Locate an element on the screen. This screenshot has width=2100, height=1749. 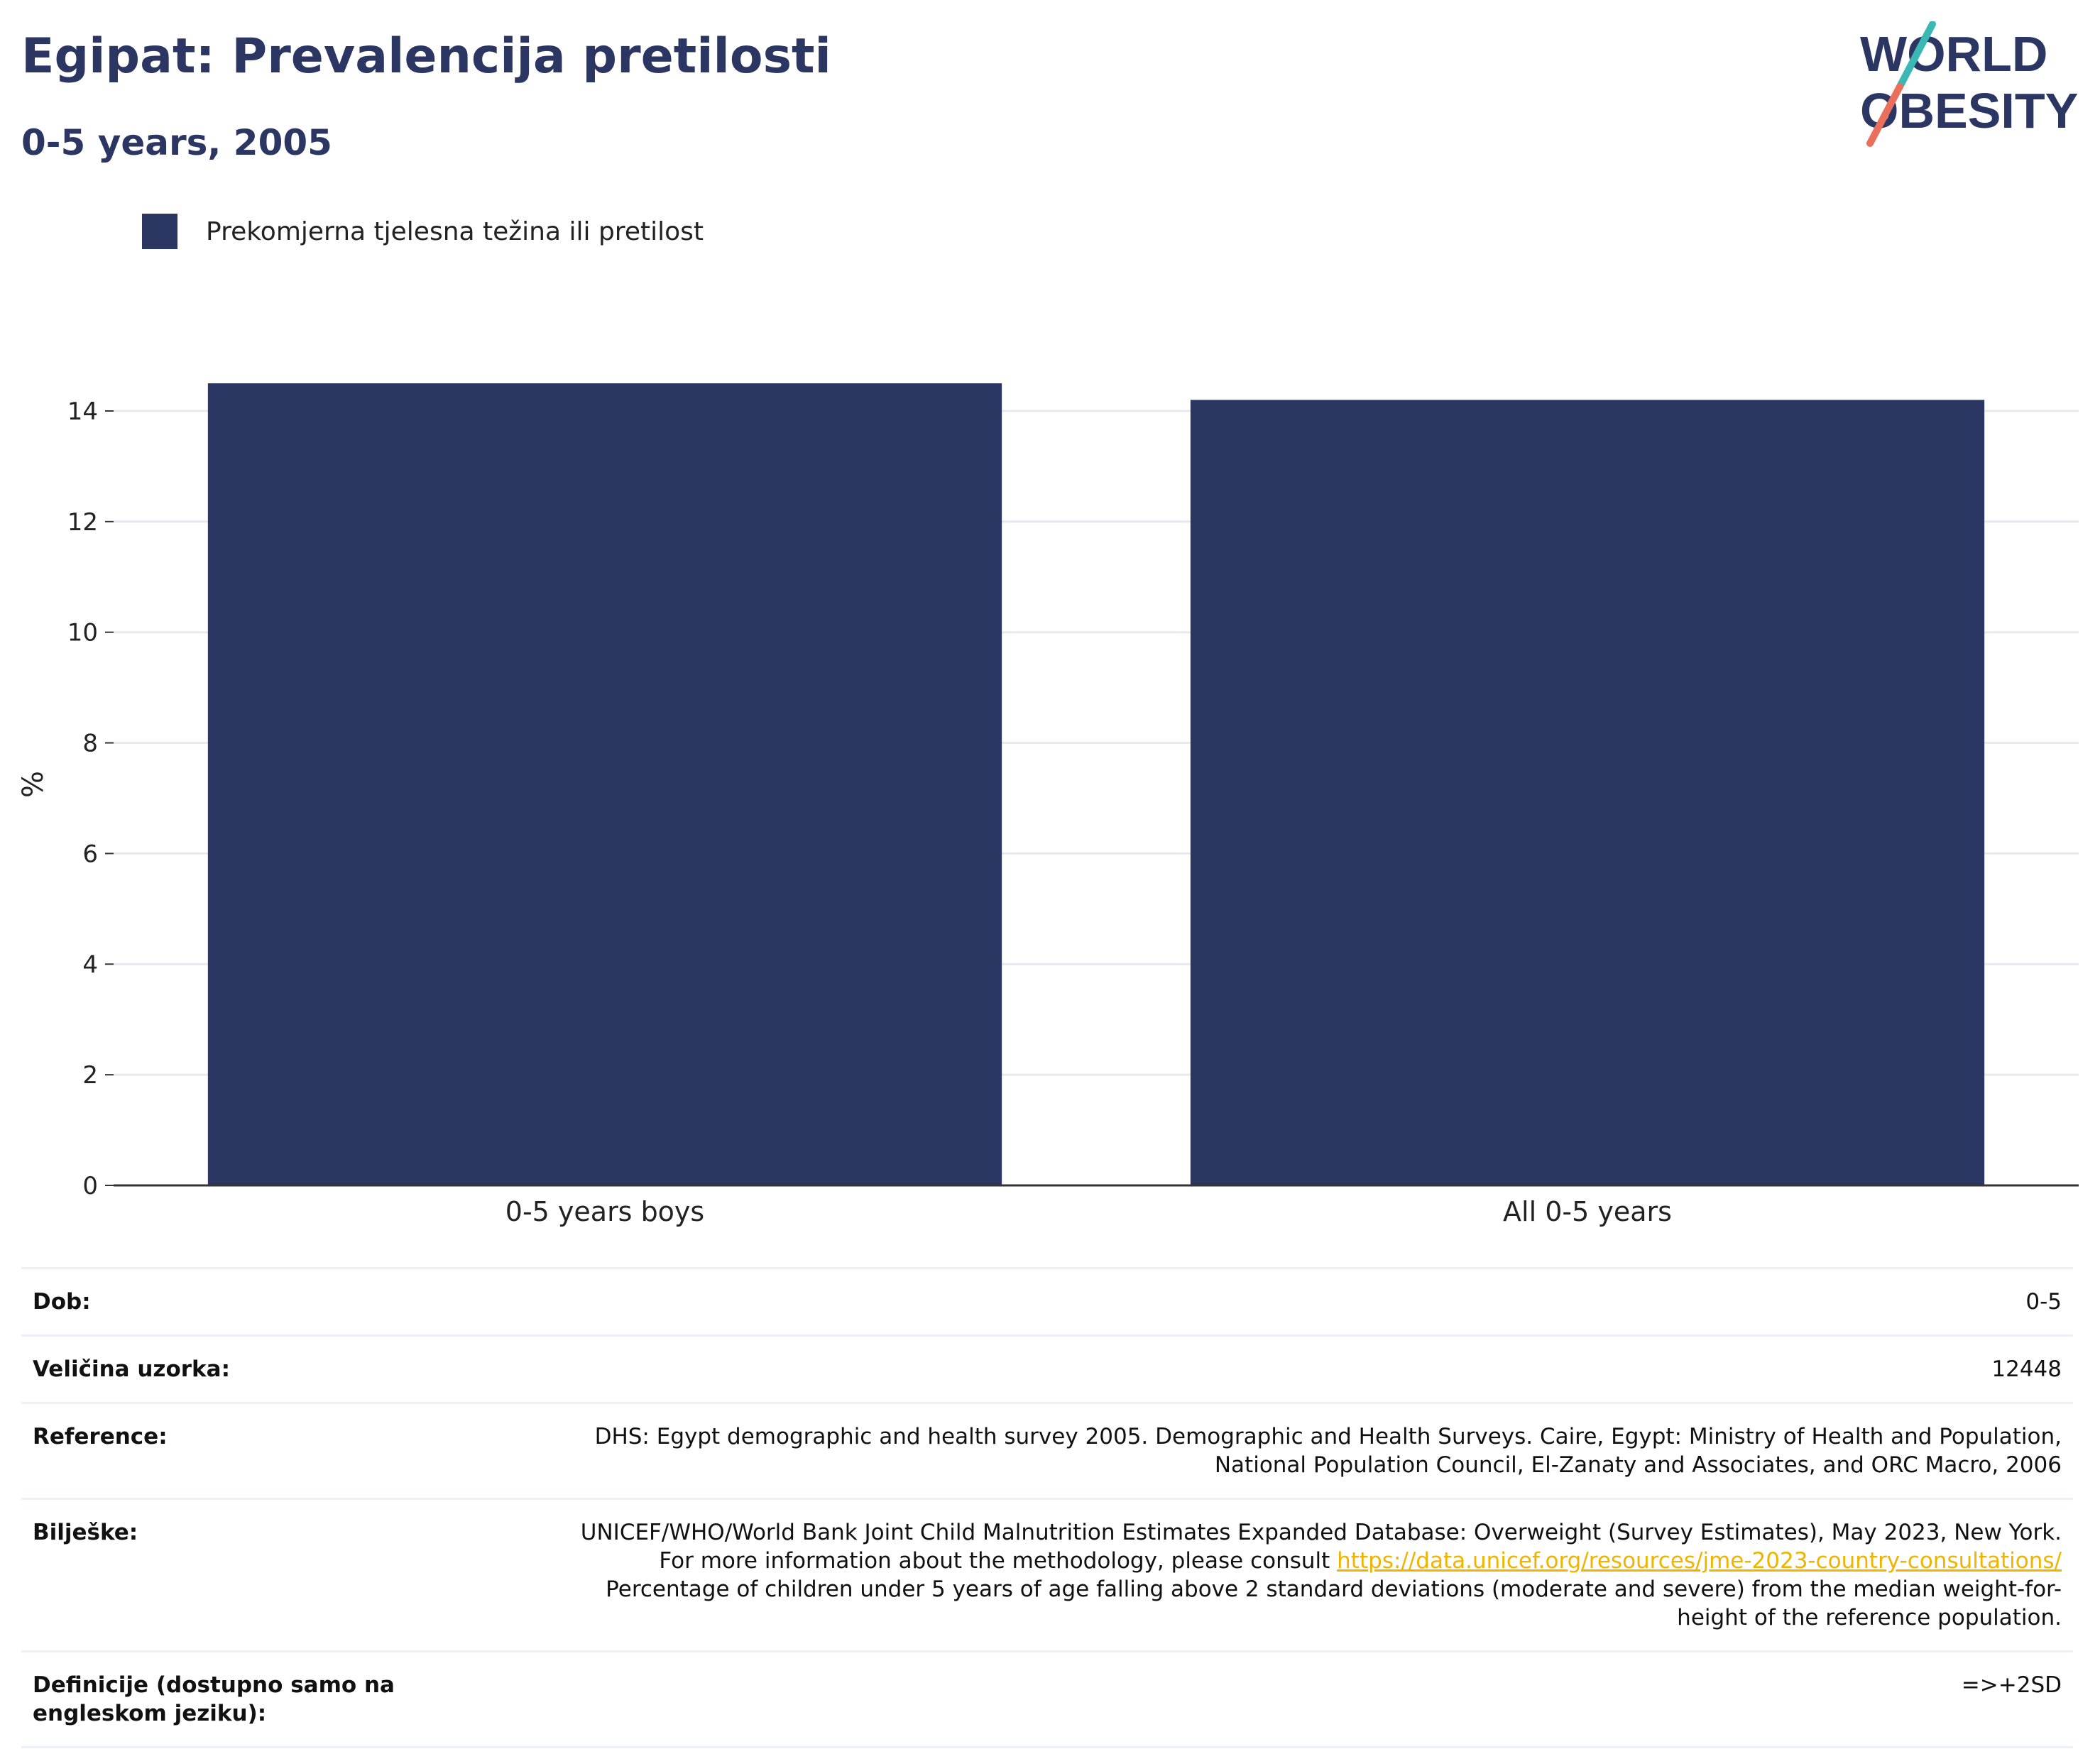
age-label: Dob: is located at coordinates (281, 1302).